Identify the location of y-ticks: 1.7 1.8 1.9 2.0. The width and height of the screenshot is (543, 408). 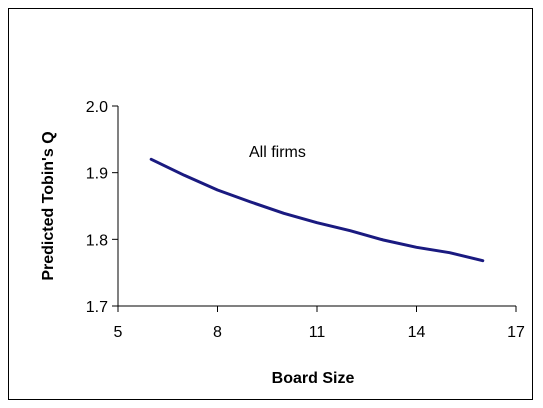
(102, 207).